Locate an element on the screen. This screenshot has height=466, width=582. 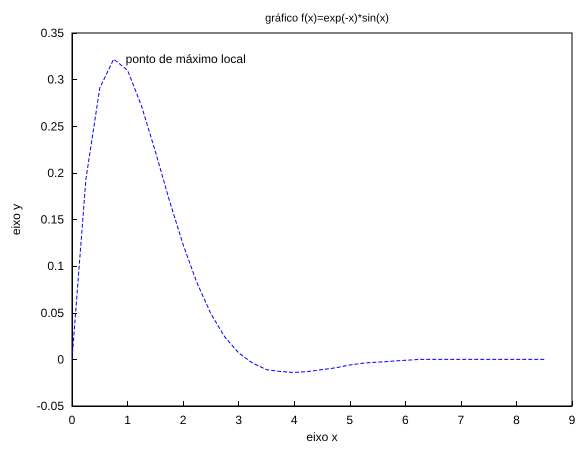
y-tick-label: 0.15 is located at coordinates (52, 219).